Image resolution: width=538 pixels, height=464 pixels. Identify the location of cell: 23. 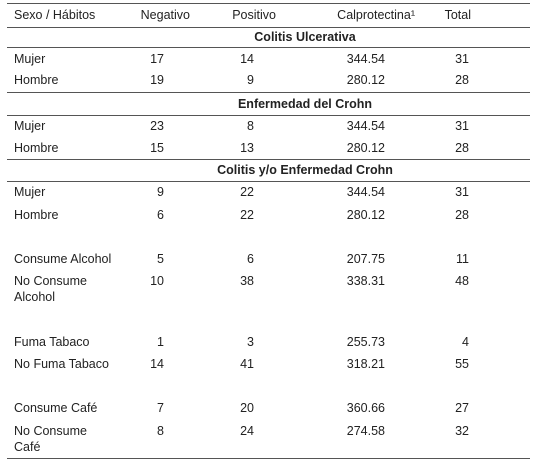
(157, 126).